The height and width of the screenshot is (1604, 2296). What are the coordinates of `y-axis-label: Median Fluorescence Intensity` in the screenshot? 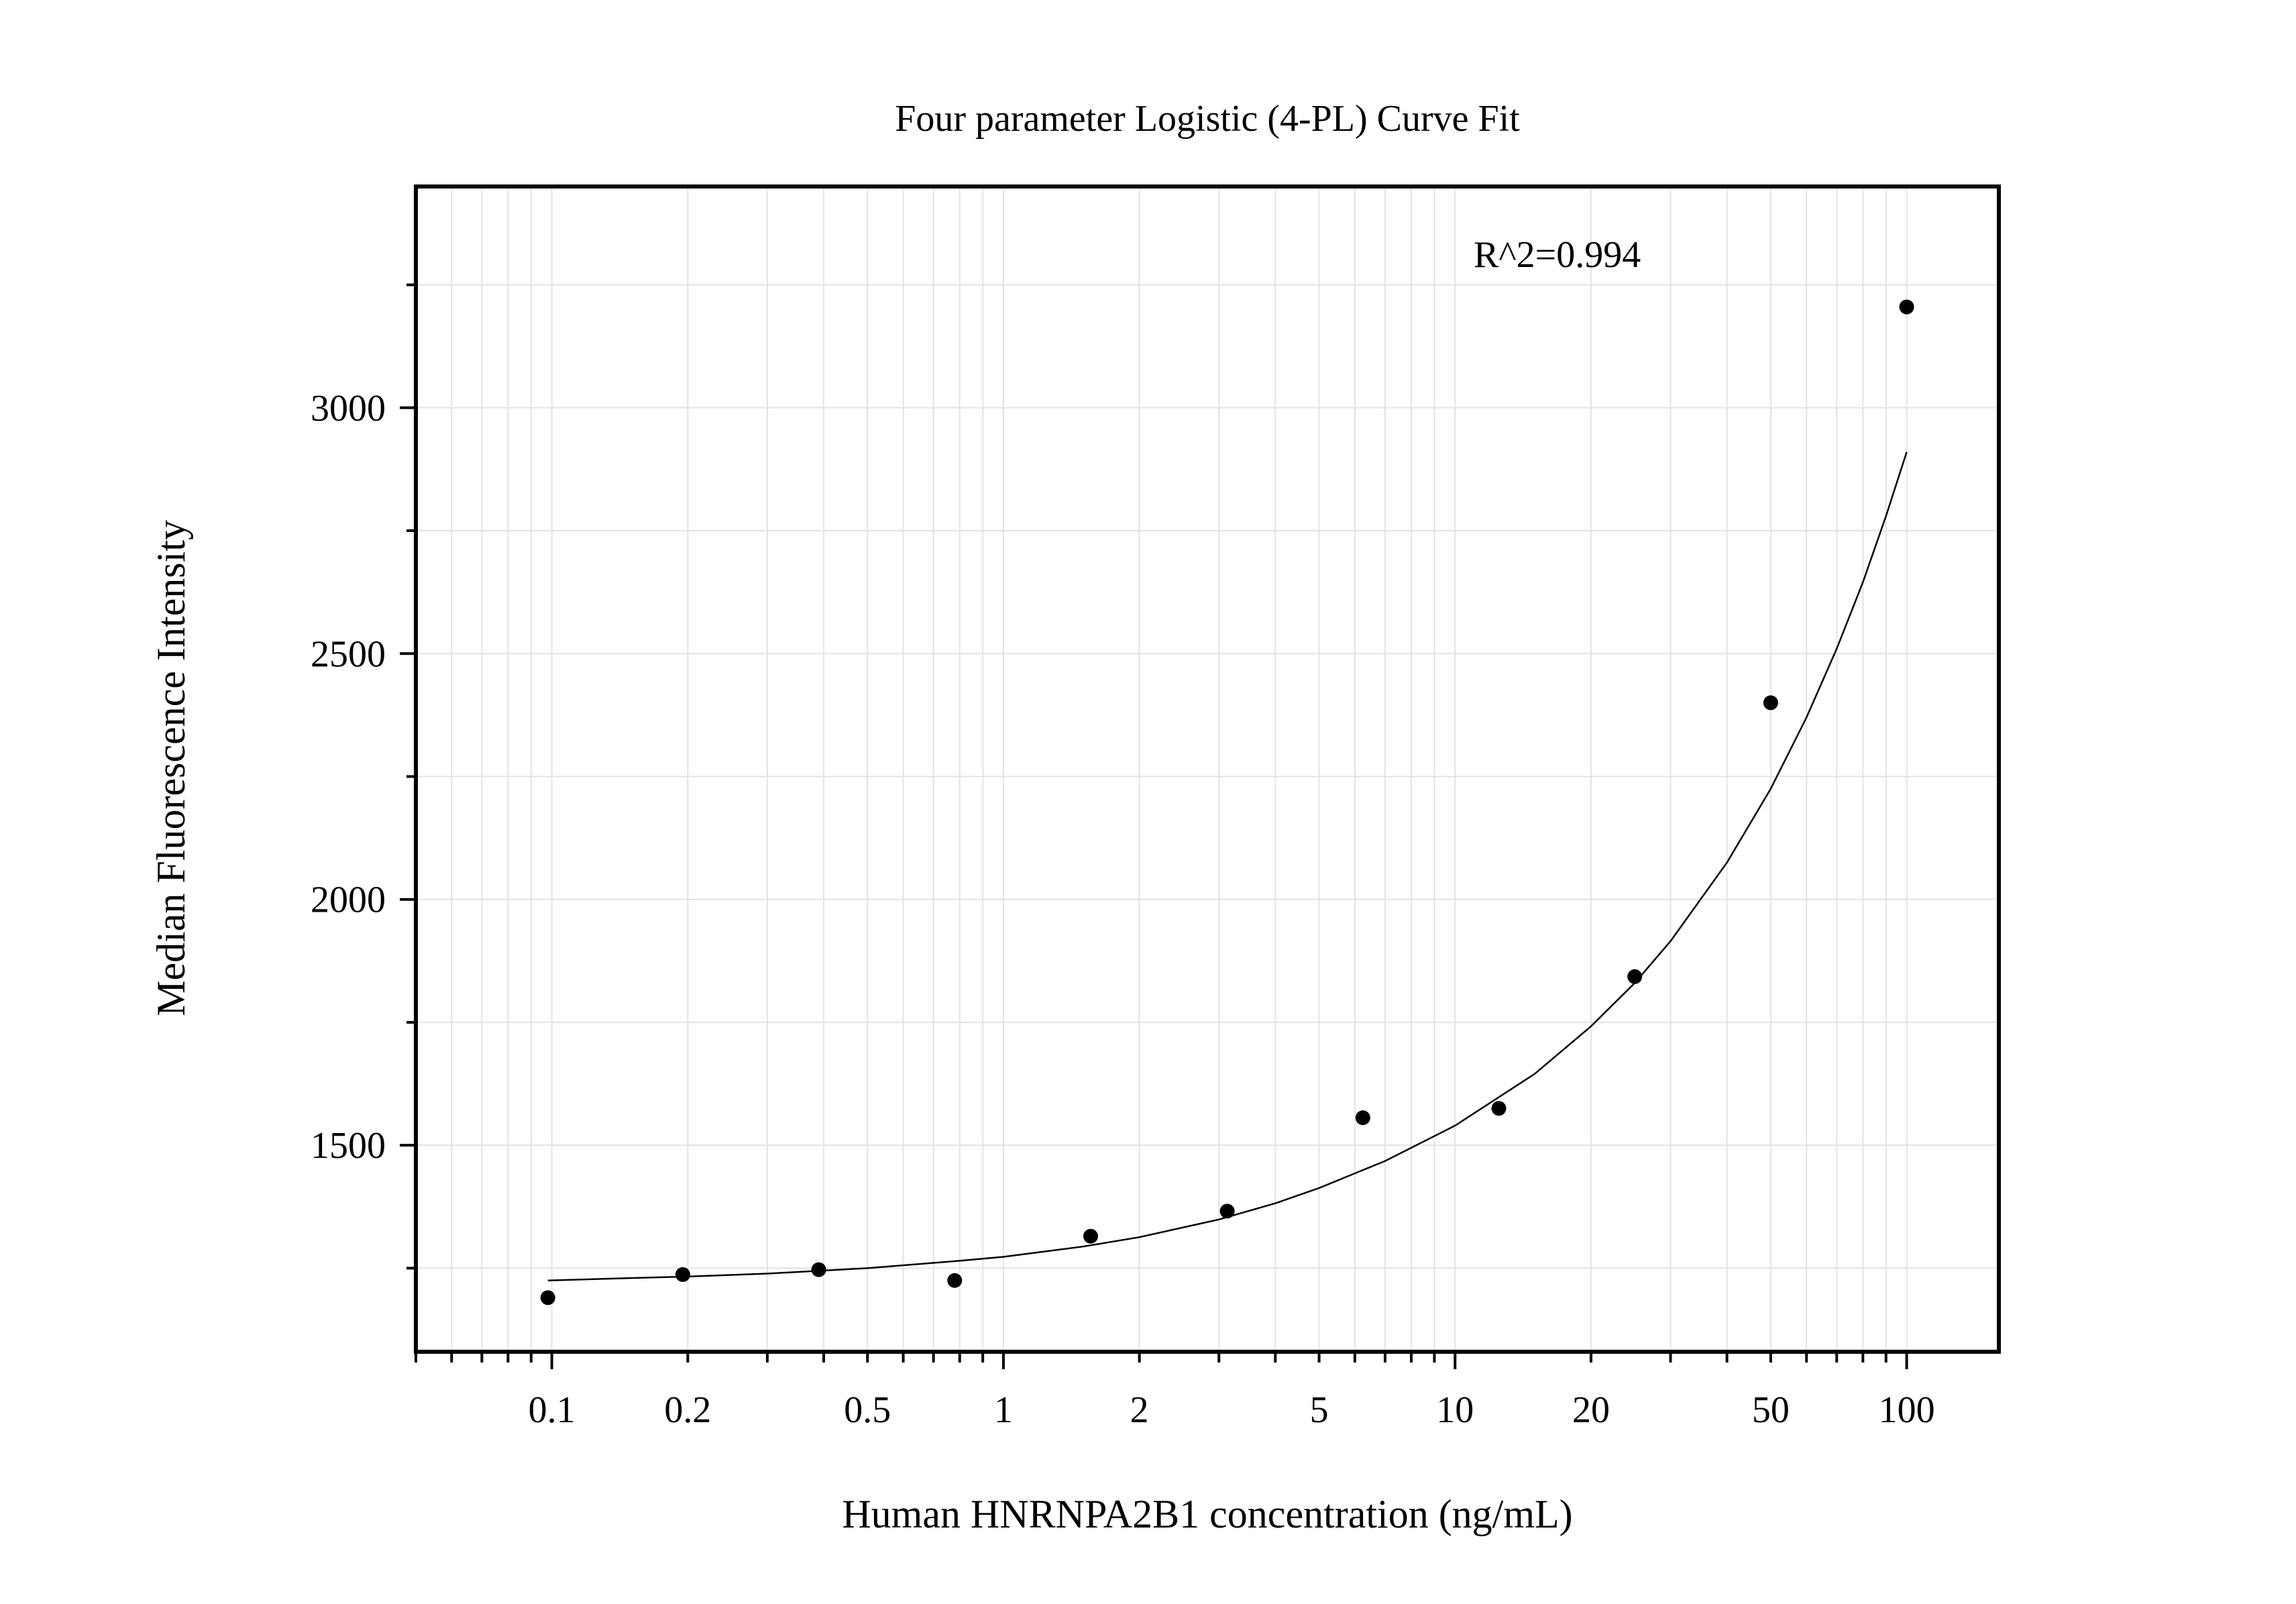 It's located at (171, 768).